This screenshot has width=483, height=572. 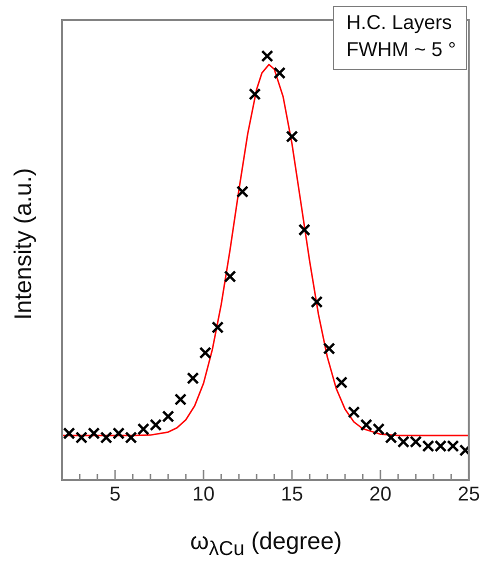 I want to click on annotation: FWHM ~ 5 °, so click(x=401, y=50).